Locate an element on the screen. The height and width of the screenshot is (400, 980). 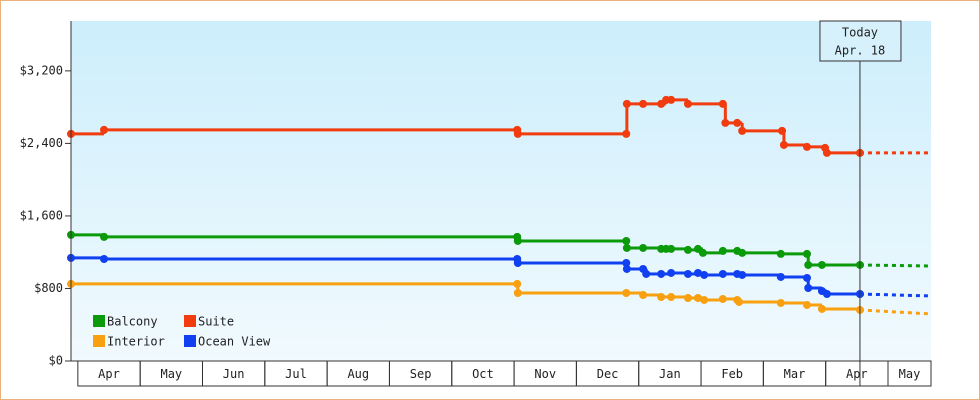
x-month-box is located at coordinates (909, 373).